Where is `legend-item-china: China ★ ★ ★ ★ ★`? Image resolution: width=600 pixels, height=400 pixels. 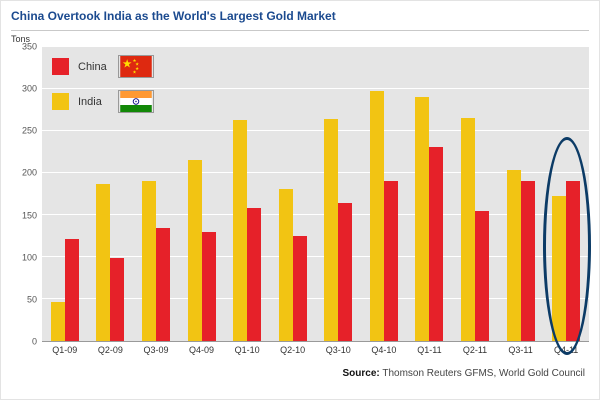 legend-item-china: China ★ ★ ★ ★ ★ is located at coordinates (103, 66).